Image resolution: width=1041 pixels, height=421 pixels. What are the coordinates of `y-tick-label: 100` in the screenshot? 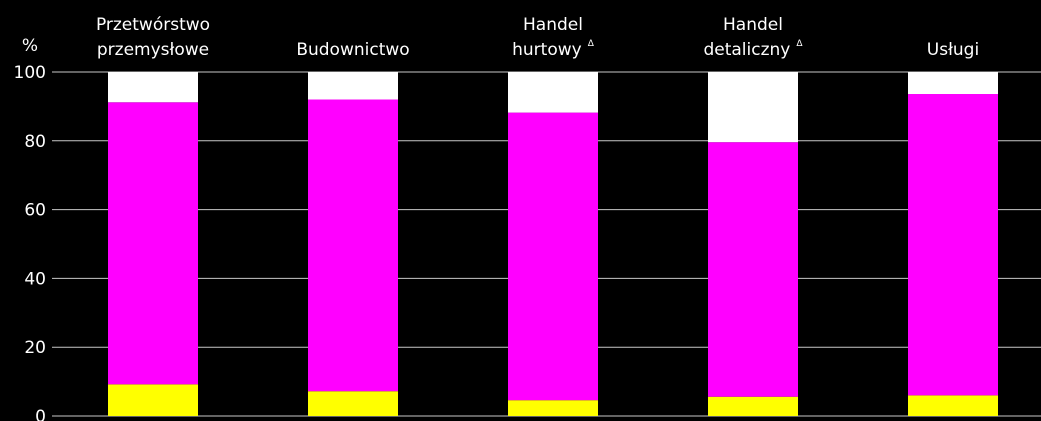 It's located at (30, 73).